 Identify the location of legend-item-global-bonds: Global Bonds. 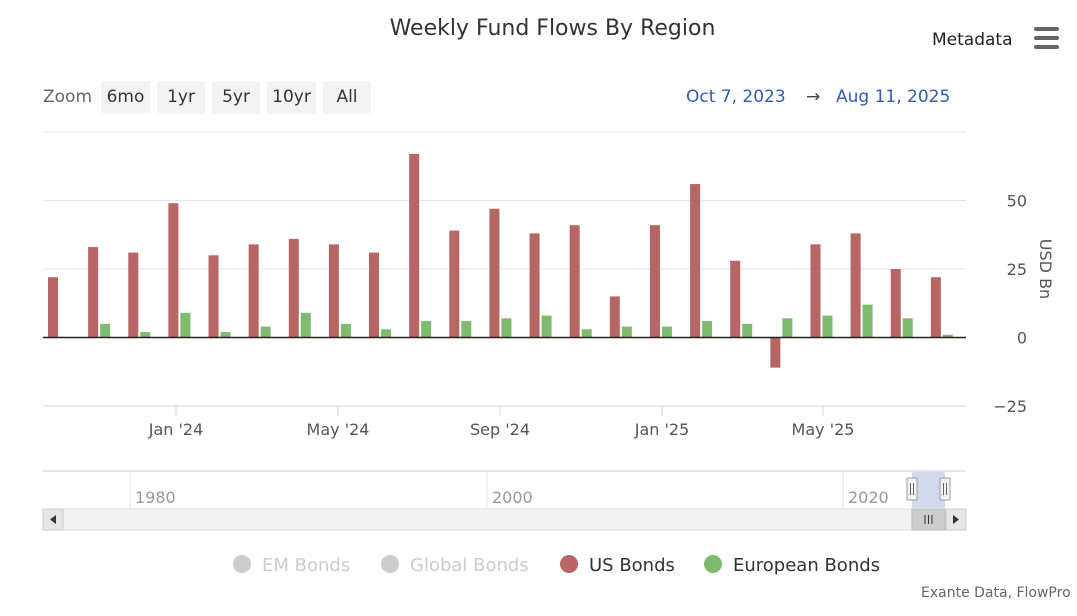
(455, 565).